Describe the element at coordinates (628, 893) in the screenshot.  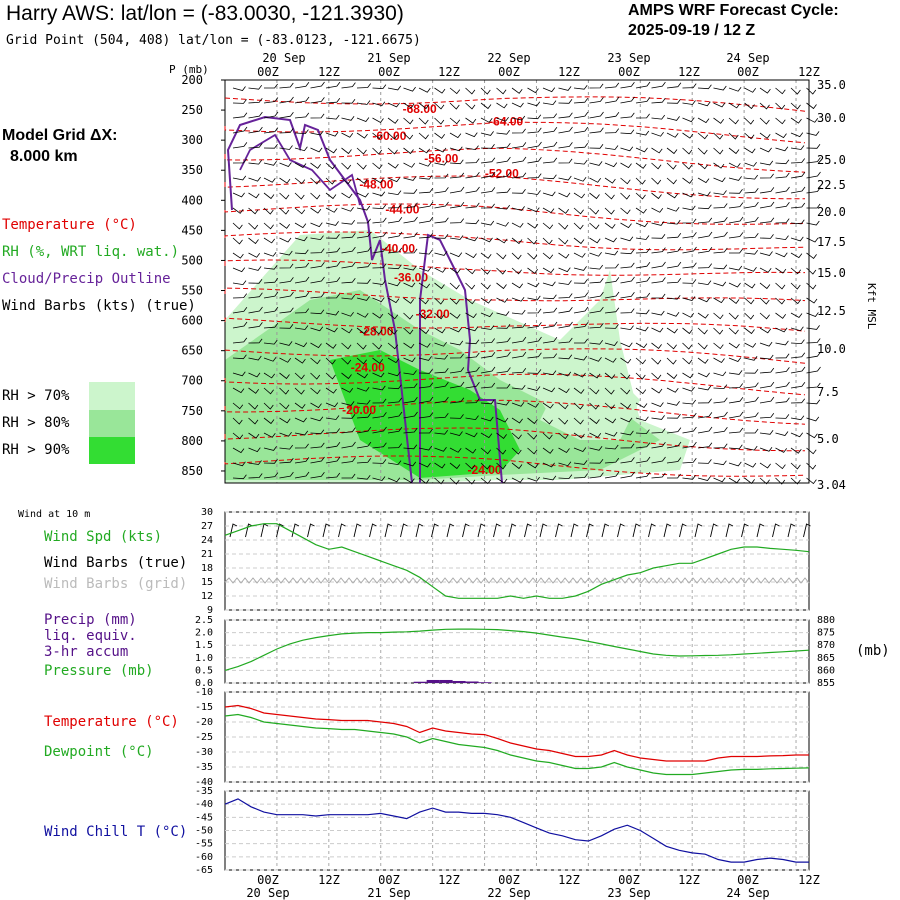
I see `bottom-date-label: 23 Sep` at that location.